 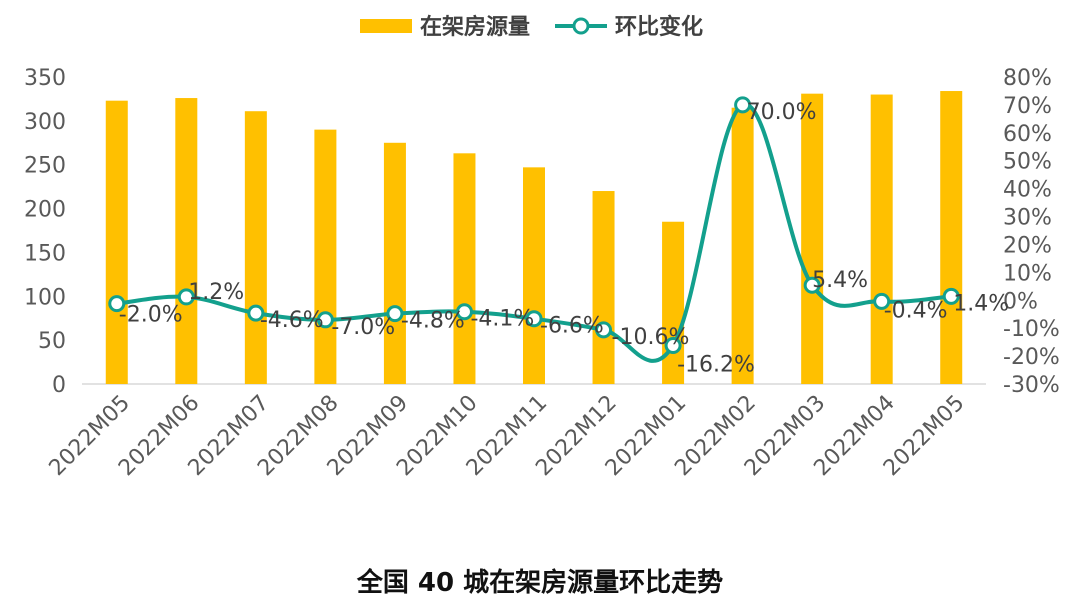 What do you see at coordinates (1027, 245) in the screenshot?
I see `right-tick-label: 20%` at bounding box center [1027, 245].